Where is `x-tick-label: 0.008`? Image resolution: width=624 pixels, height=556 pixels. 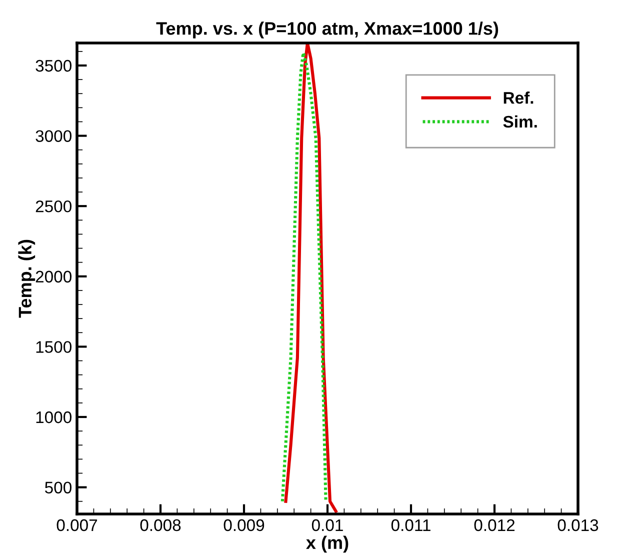
x-tick-label: 0.008 is located at coordinates (160, 525).